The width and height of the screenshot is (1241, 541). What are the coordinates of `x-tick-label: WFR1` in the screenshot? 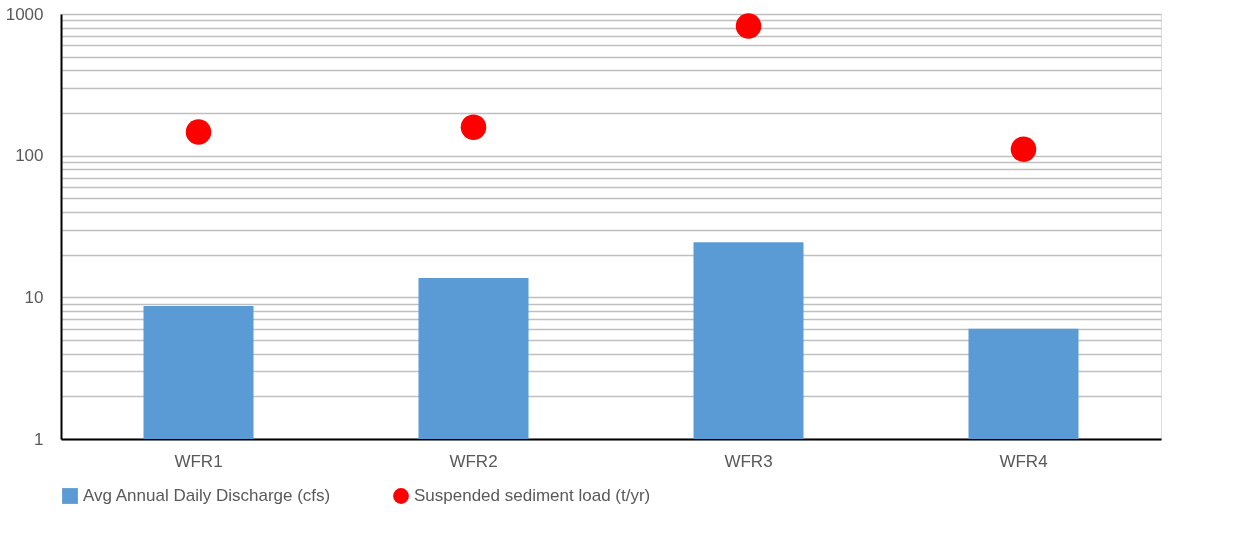 It's located at (198, 461).